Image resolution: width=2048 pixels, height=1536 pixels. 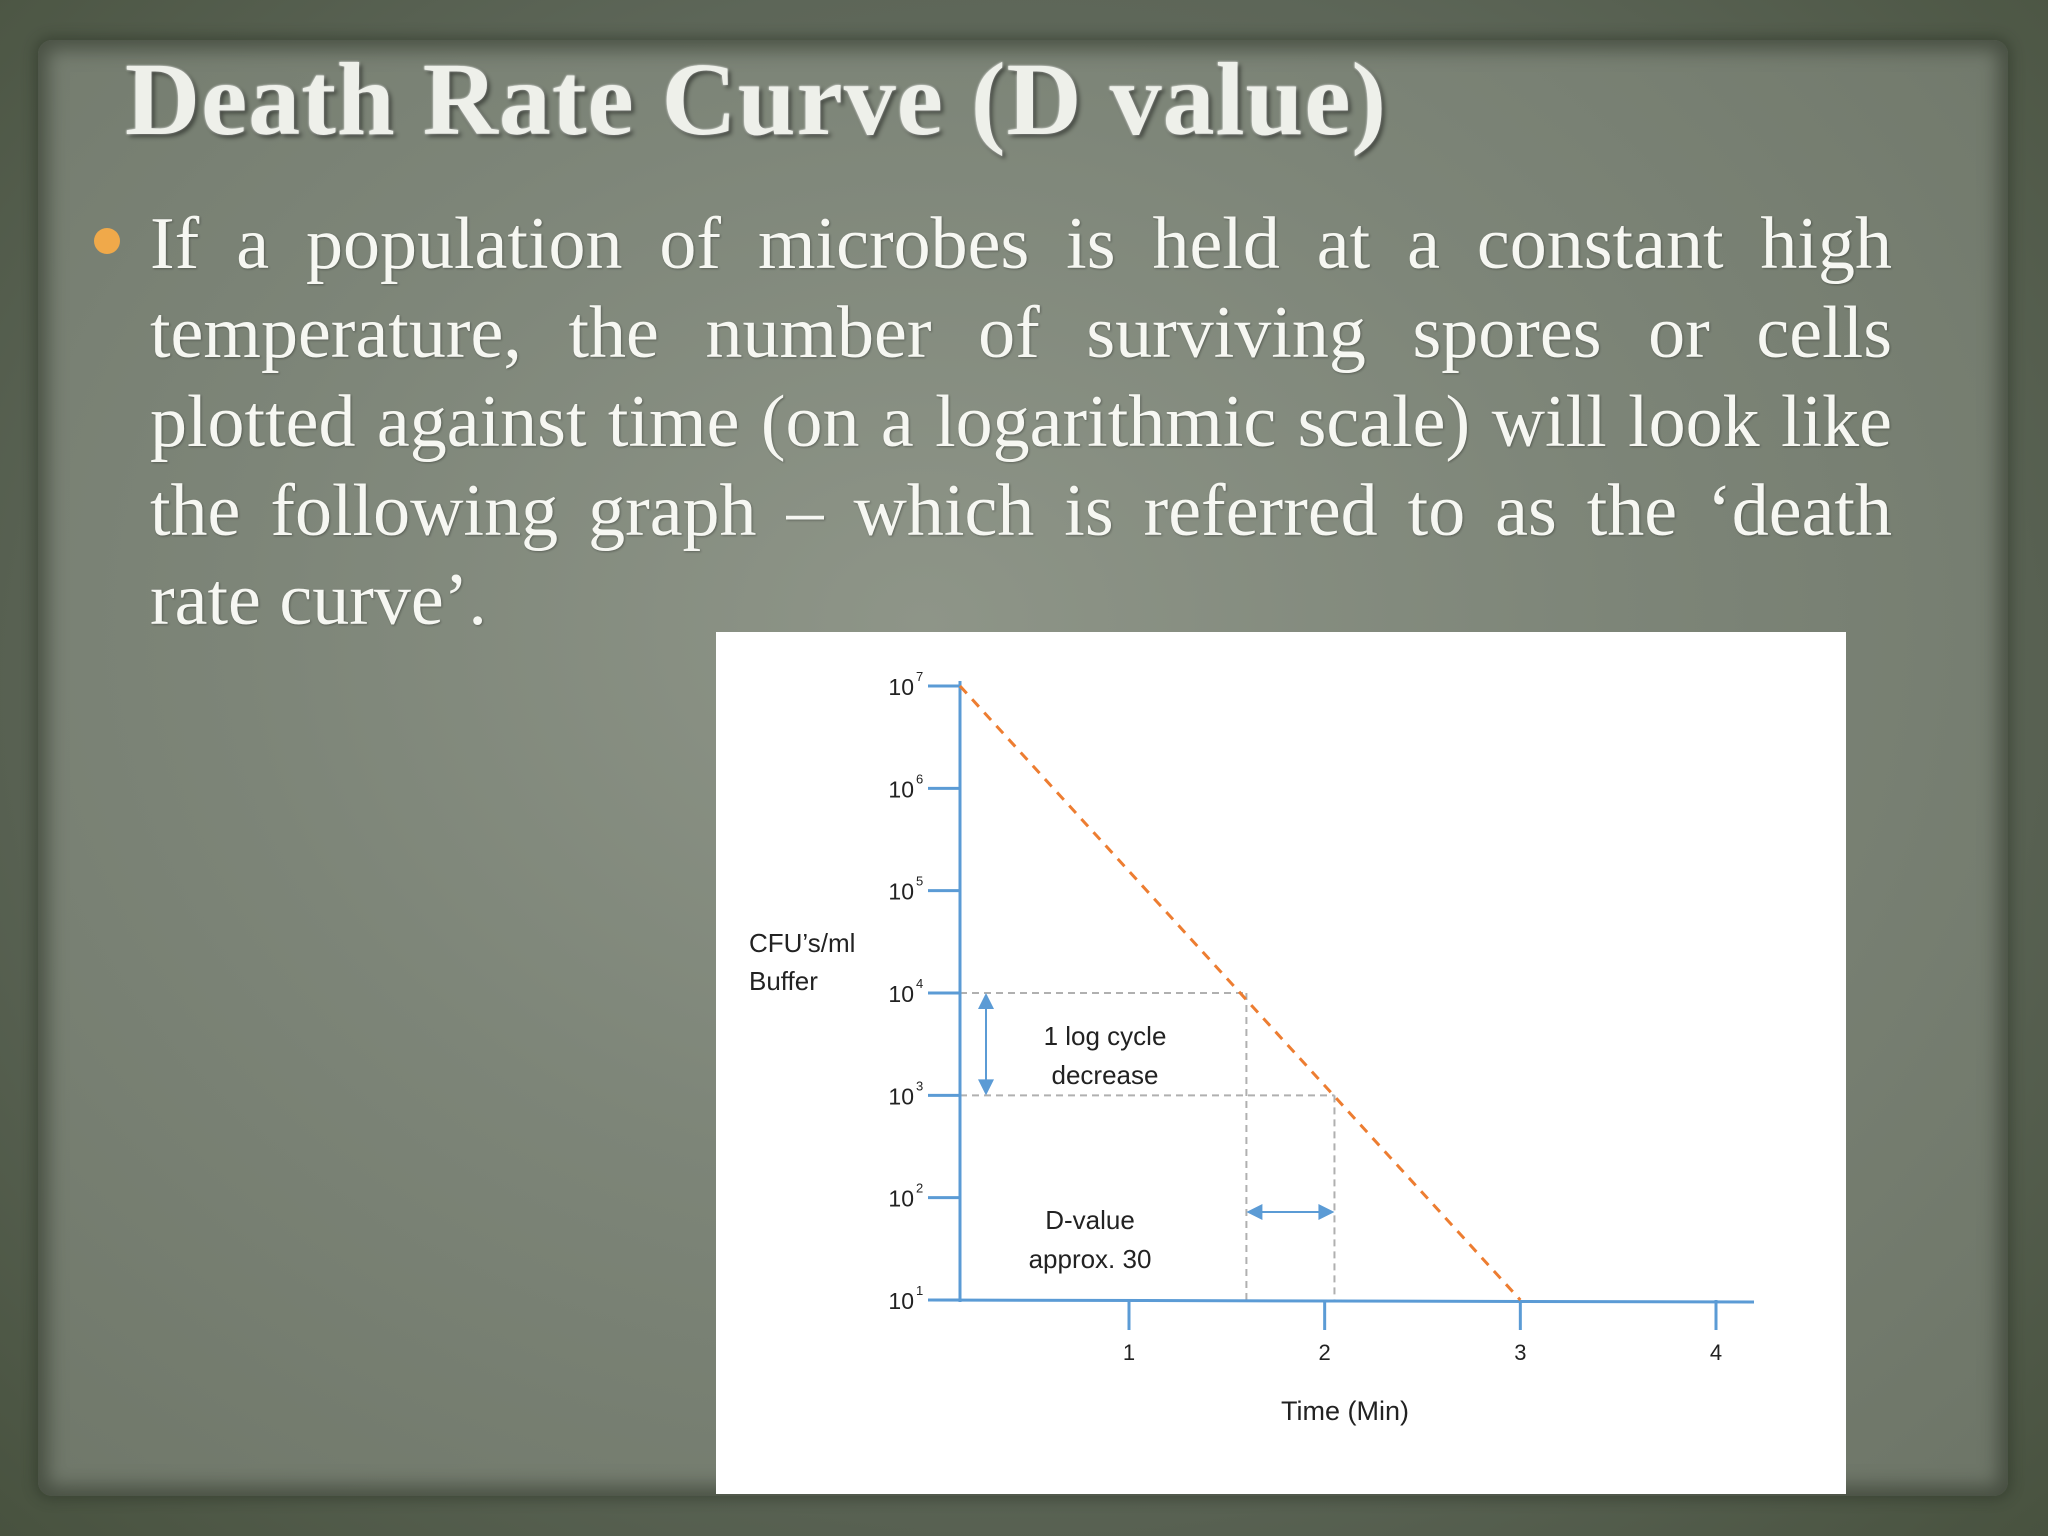 I want to click on log-cycle-arrow-up, so click(x=986, y=1001).